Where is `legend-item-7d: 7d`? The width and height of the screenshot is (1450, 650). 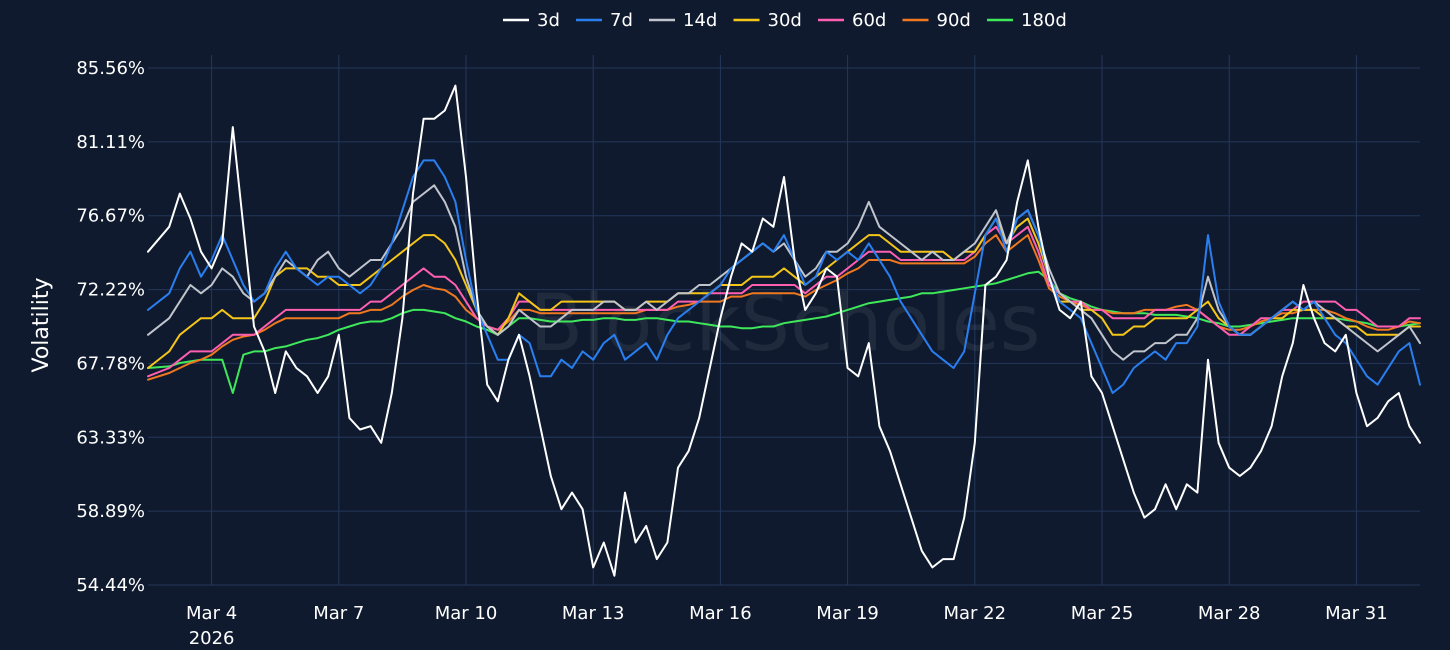
legend-item-7d: 7d is located at coordinates (604, 20).